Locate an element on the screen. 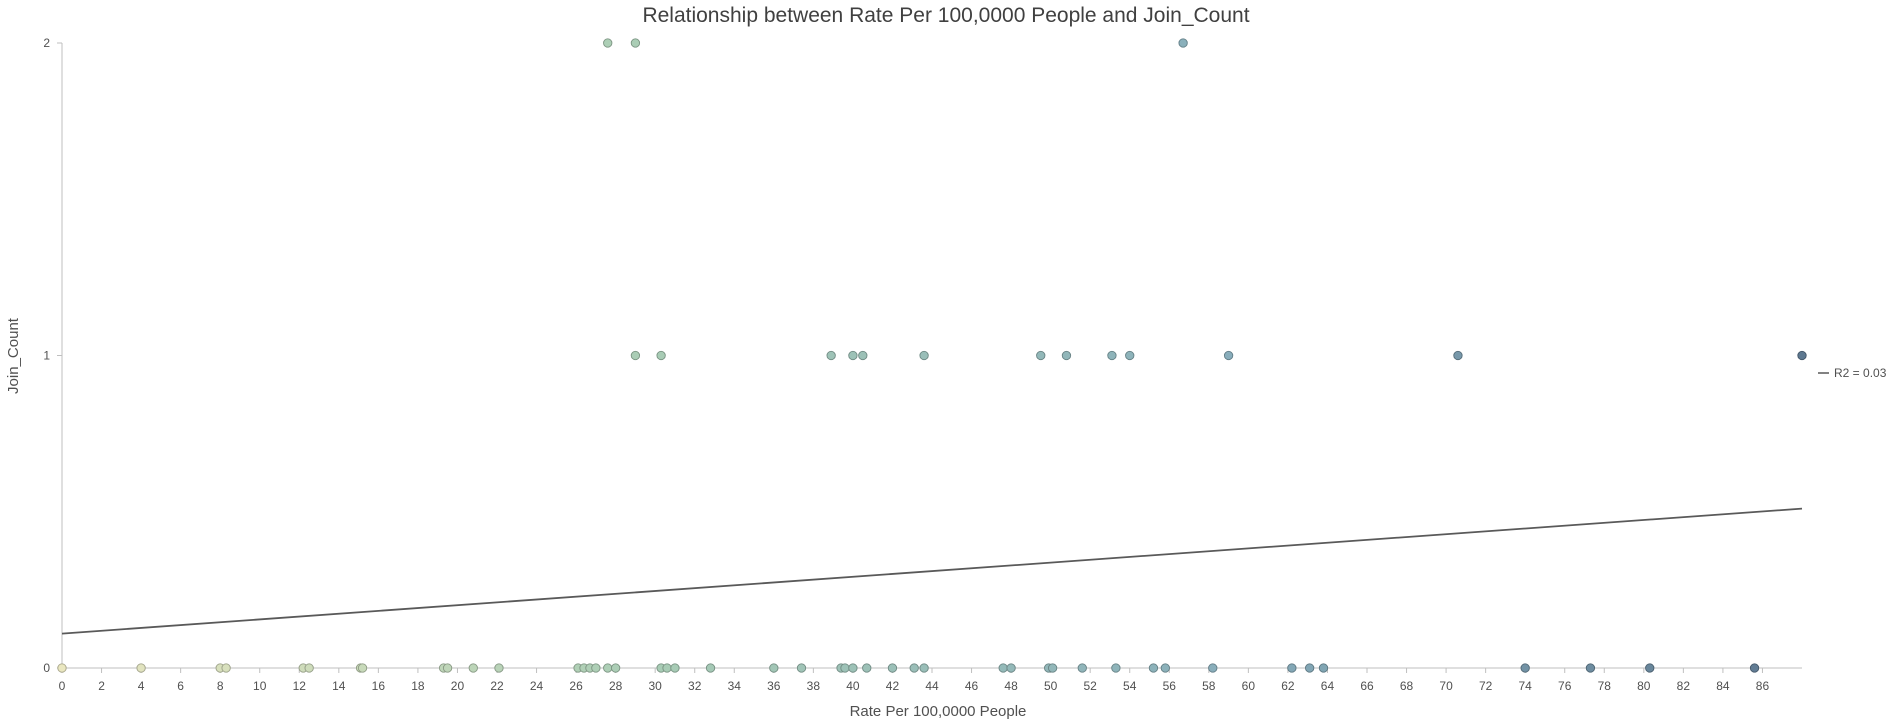 This screenshot has width=1892, height=720. x-tick-label: 10 is located at coordinates (260, 686).